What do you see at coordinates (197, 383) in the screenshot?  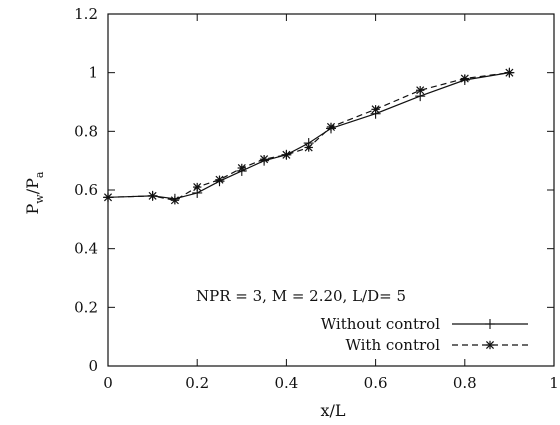 I see `x-tick-label: 0.2` at bounding box center [197, 383].